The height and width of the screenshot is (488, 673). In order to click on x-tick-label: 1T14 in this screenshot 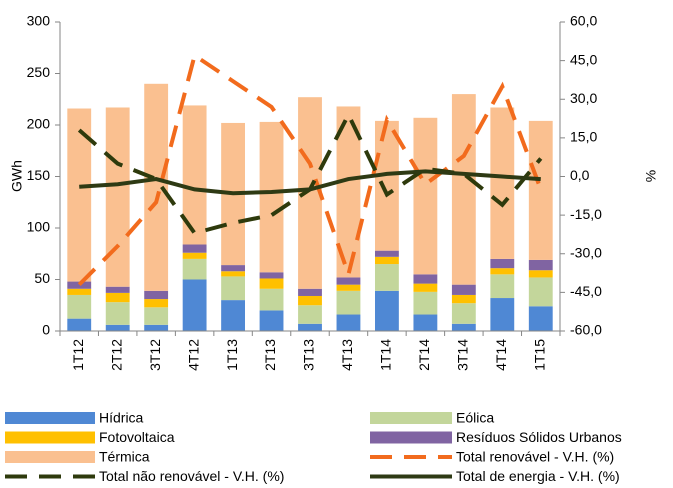, I will do `click(386, 355)`.